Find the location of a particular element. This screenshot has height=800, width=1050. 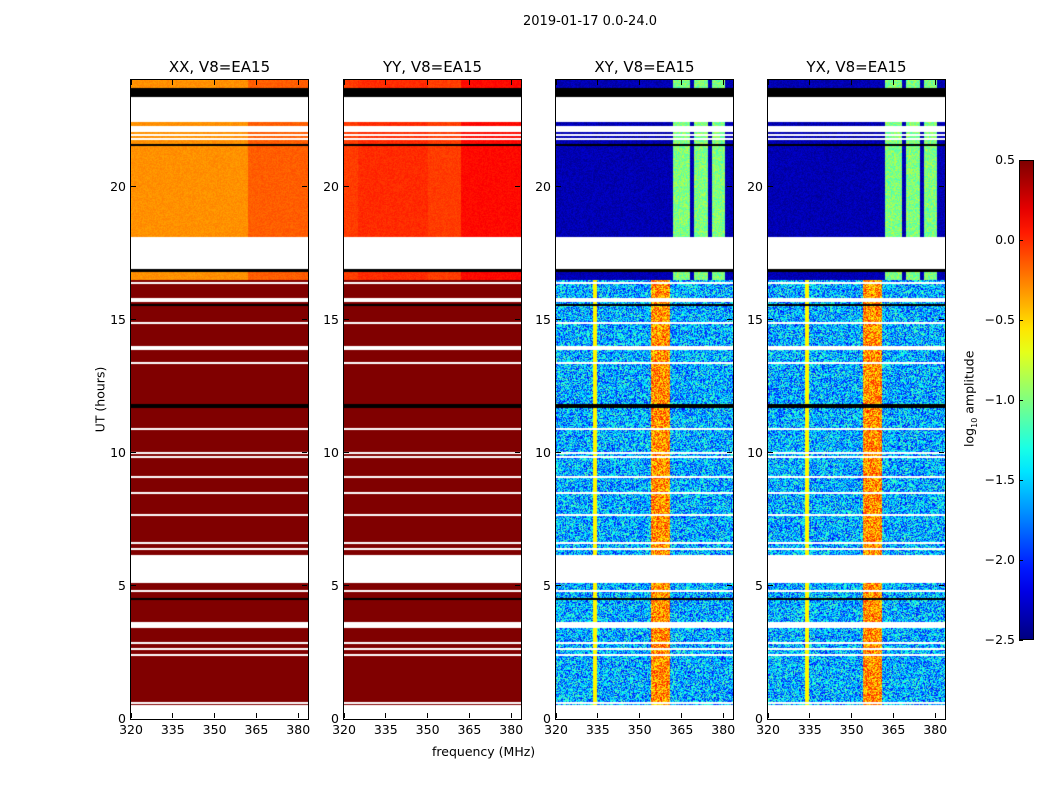

colorbar-tick-label: −2.0 is located at coordinates (999, 559).